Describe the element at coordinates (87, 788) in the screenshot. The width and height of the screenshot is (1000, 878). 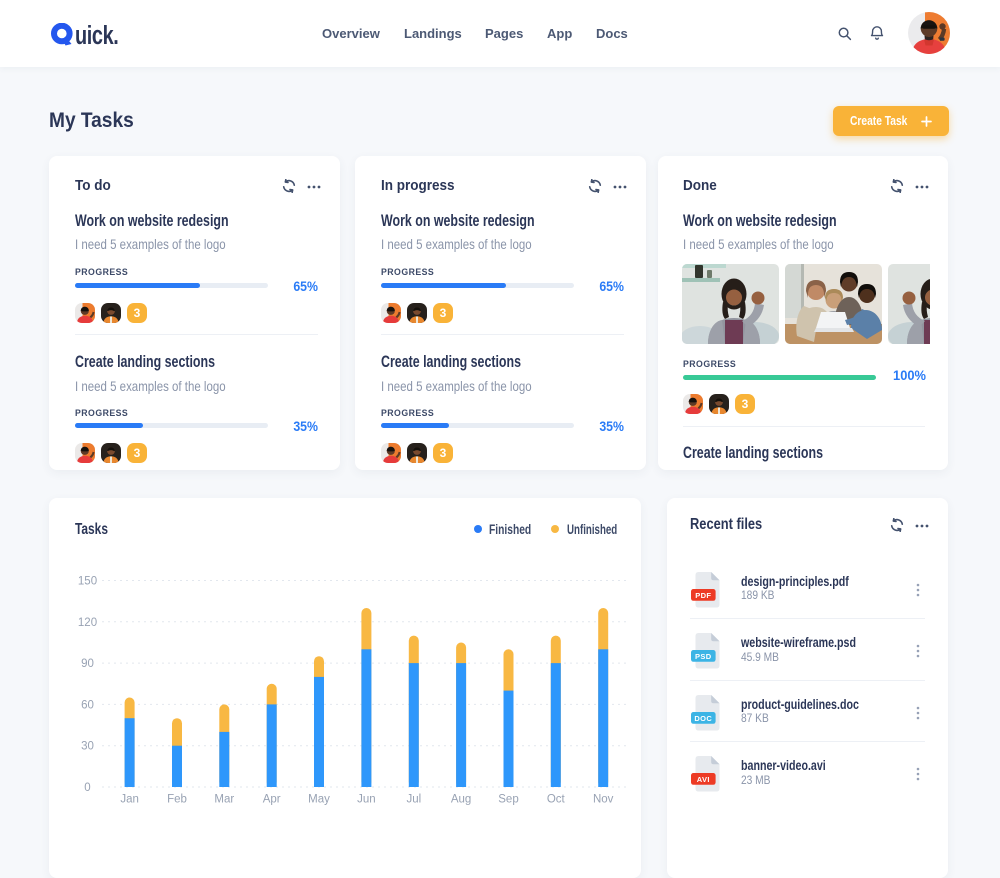
I see `svg-text: 0` at that location.